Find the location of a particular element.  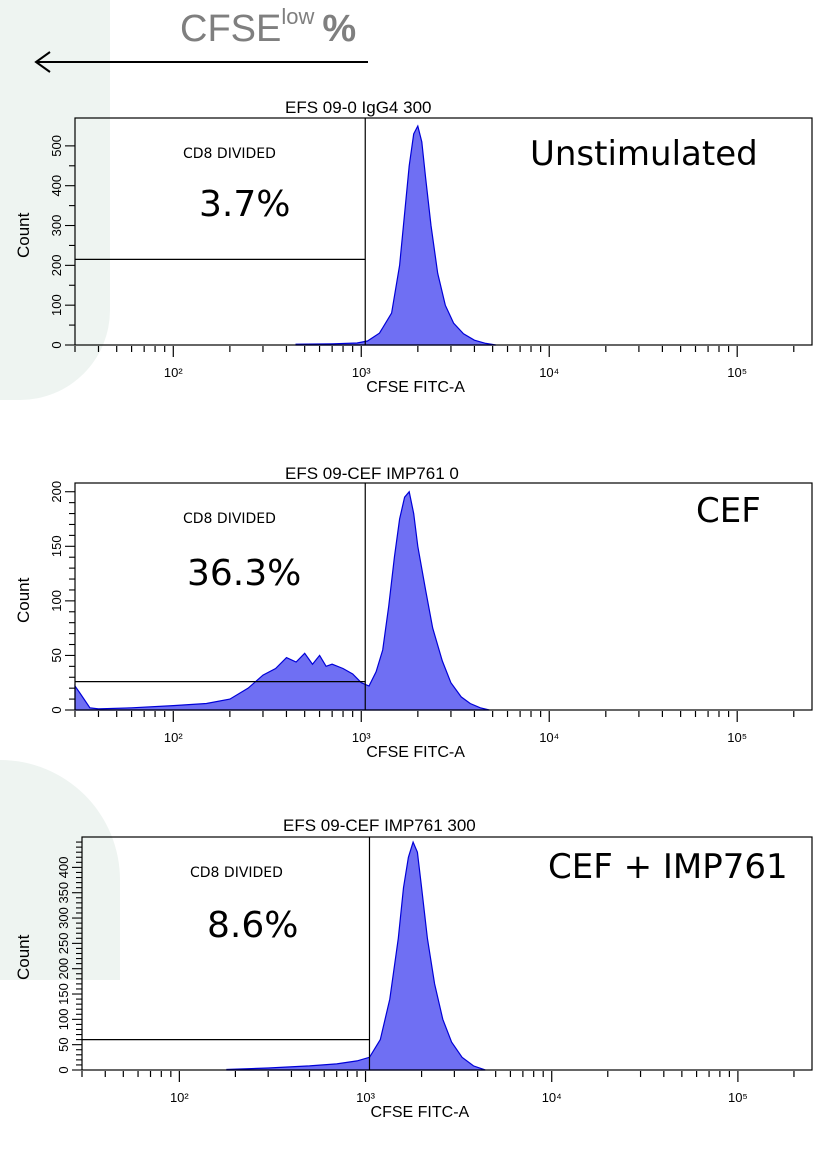

chart-title: EFS 09-CEF IMP761 0 is located at coordinates (372, 473).